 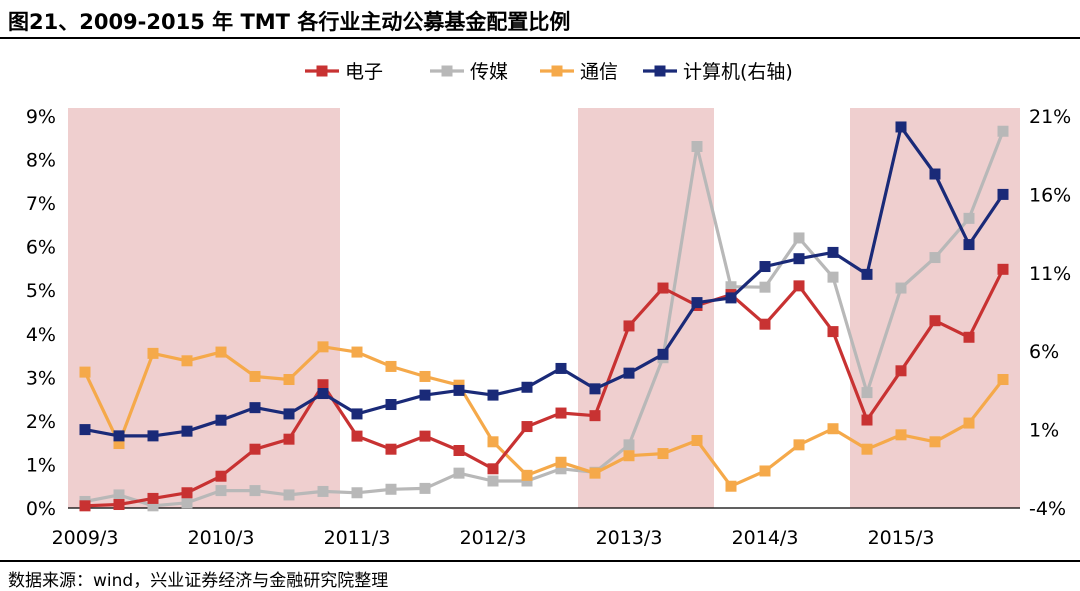 What do you see at coordinates (198, 581) in the screenshot?
I see `source-note: 数据来源：wind，兴业证券经济与金融研究院整理` at bounding box center [198, 581].